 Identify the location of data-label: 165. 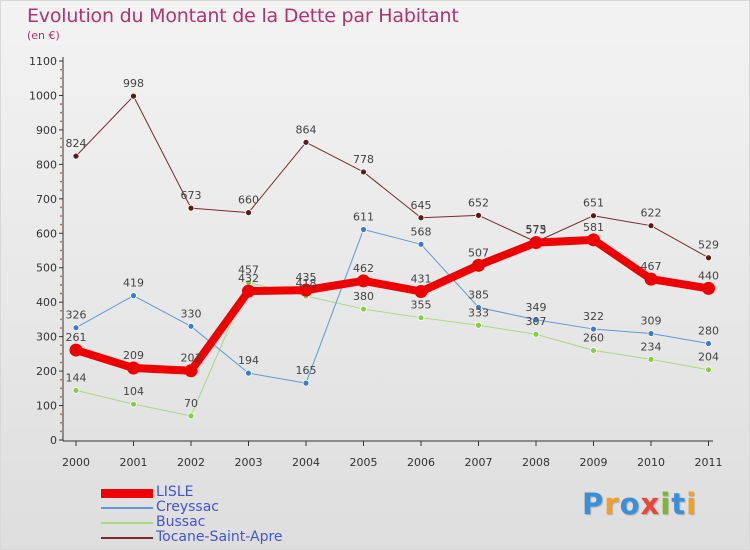
(306, 370).